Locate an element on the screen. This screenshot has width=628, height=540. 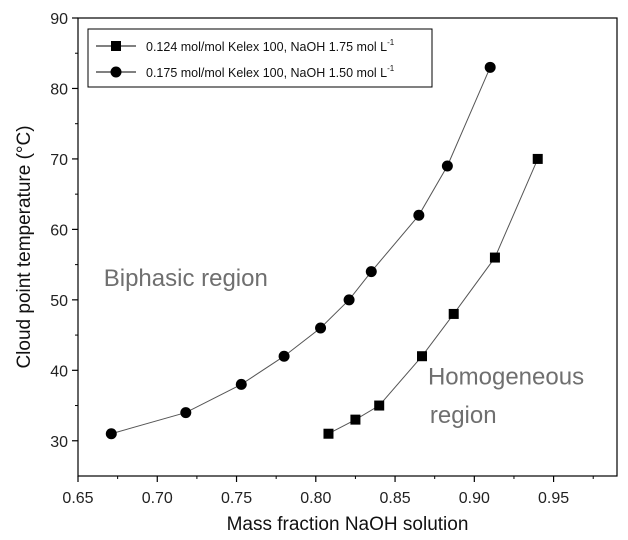
x-tick-label: 0.70 is located at coordinates (157, 498).